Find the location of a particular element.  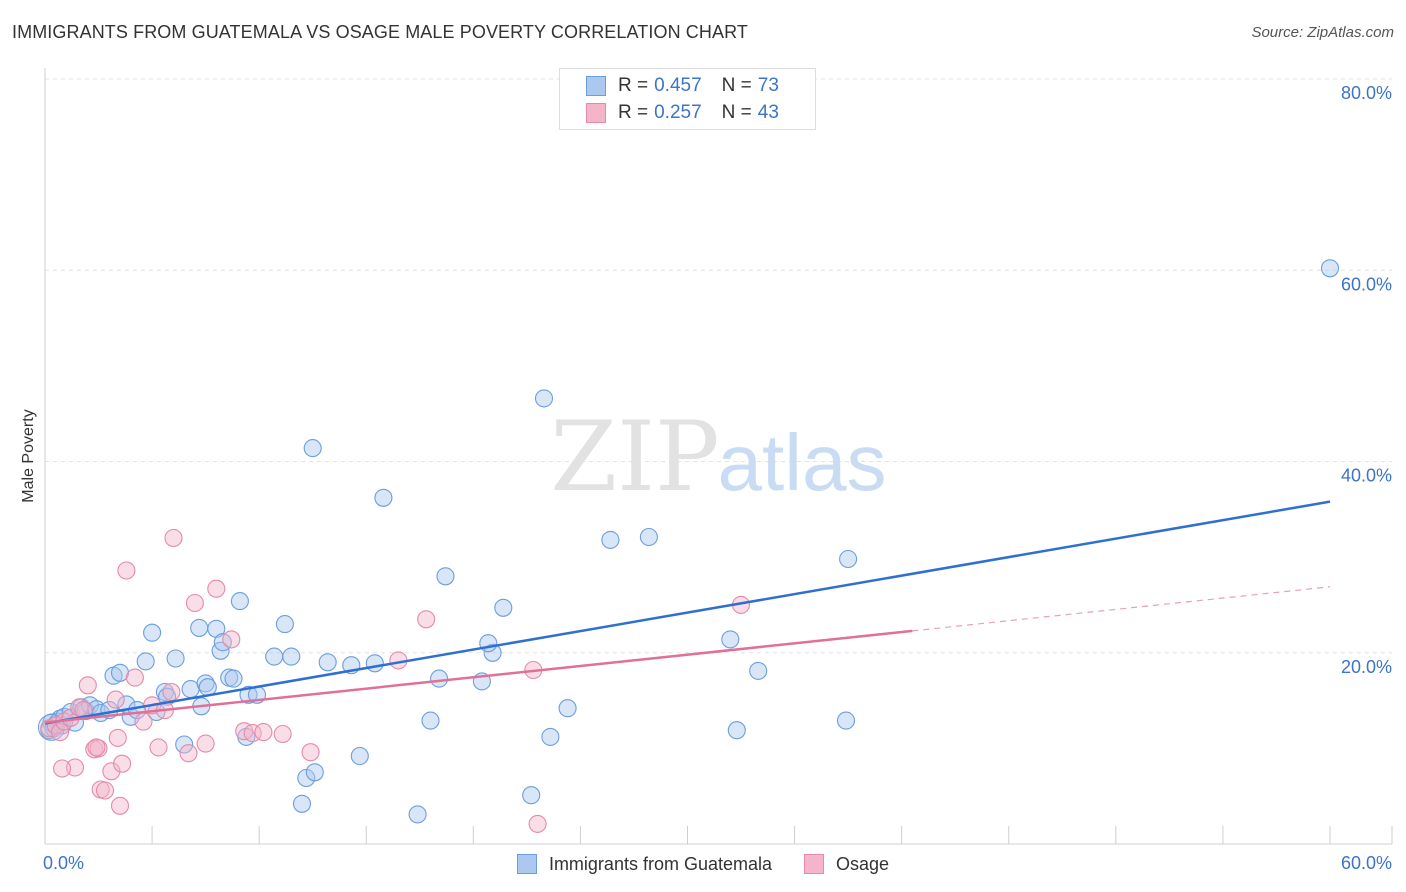

x-tick-label: 60.0% is located at coordinates (1366, 863).